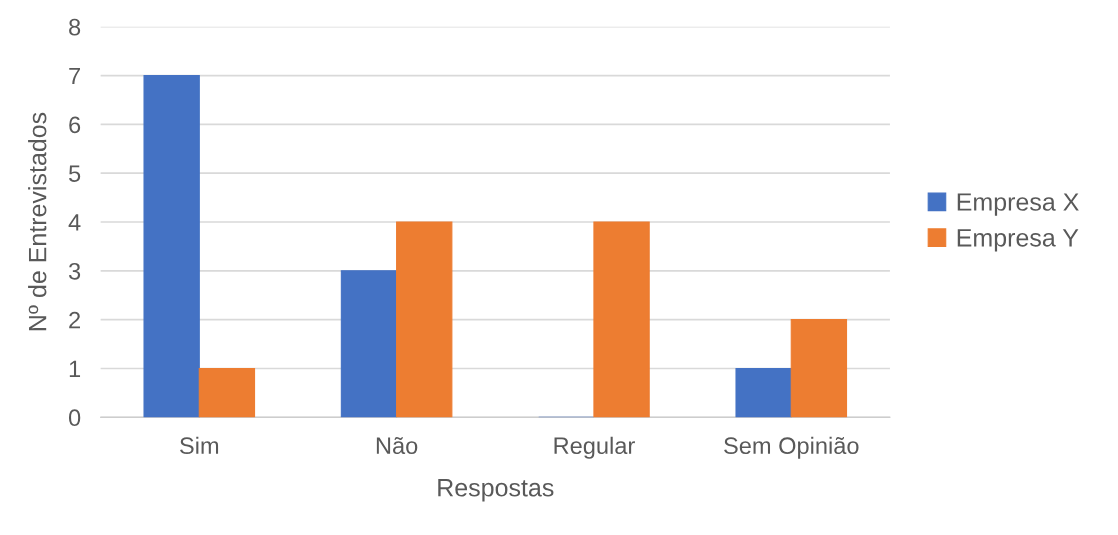 Image resolution: width=1118 pixels, height=535 pixels. Describe the element at coordinates (74, 418) in the screenshot. I see `y-tick-label: 0` at that location.